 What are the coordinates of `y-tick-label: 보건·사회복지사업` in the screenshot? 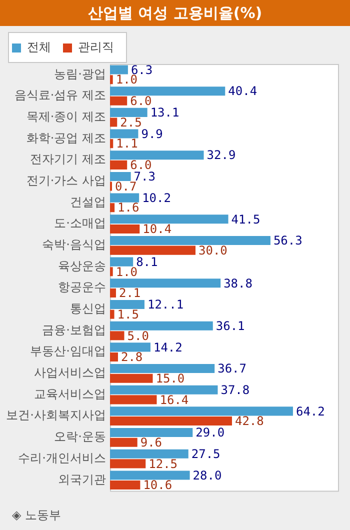 It's located at (56, 415).